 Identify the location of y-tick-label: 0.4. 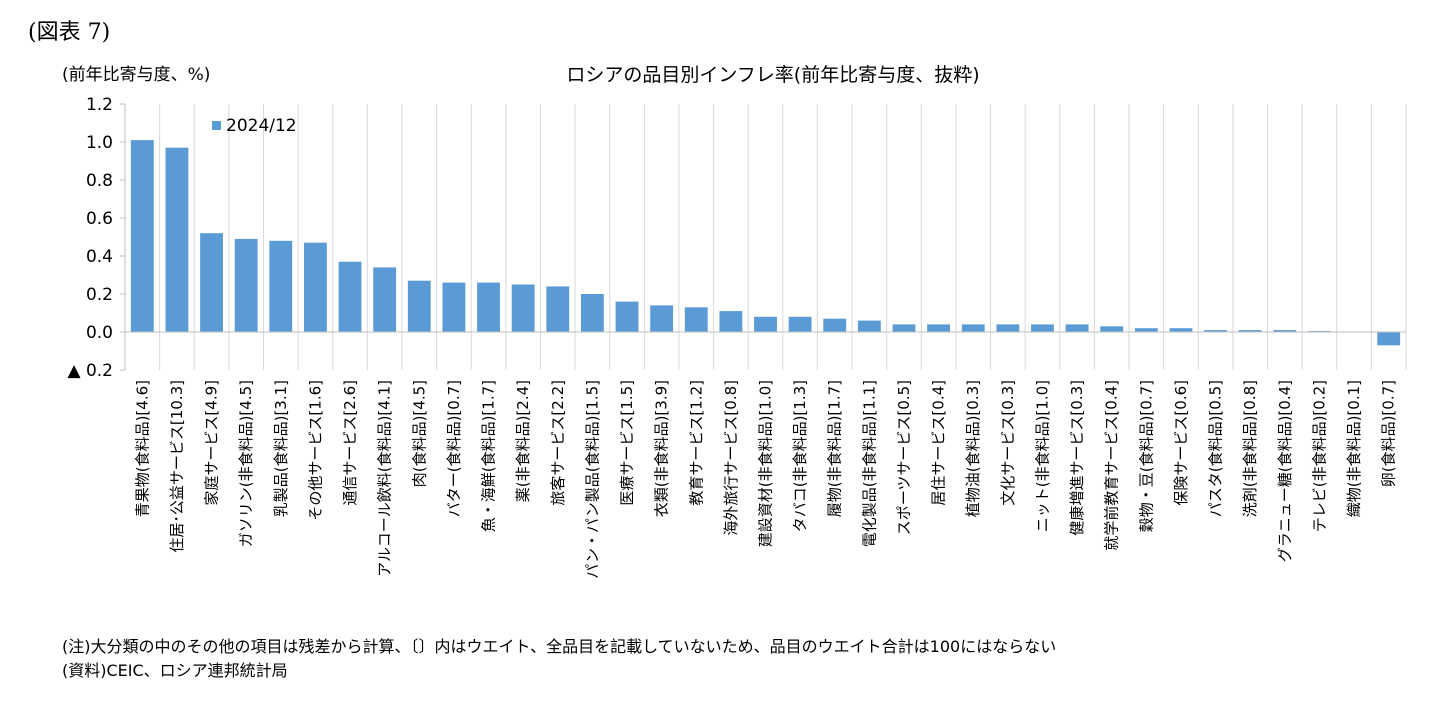
(99, 257).